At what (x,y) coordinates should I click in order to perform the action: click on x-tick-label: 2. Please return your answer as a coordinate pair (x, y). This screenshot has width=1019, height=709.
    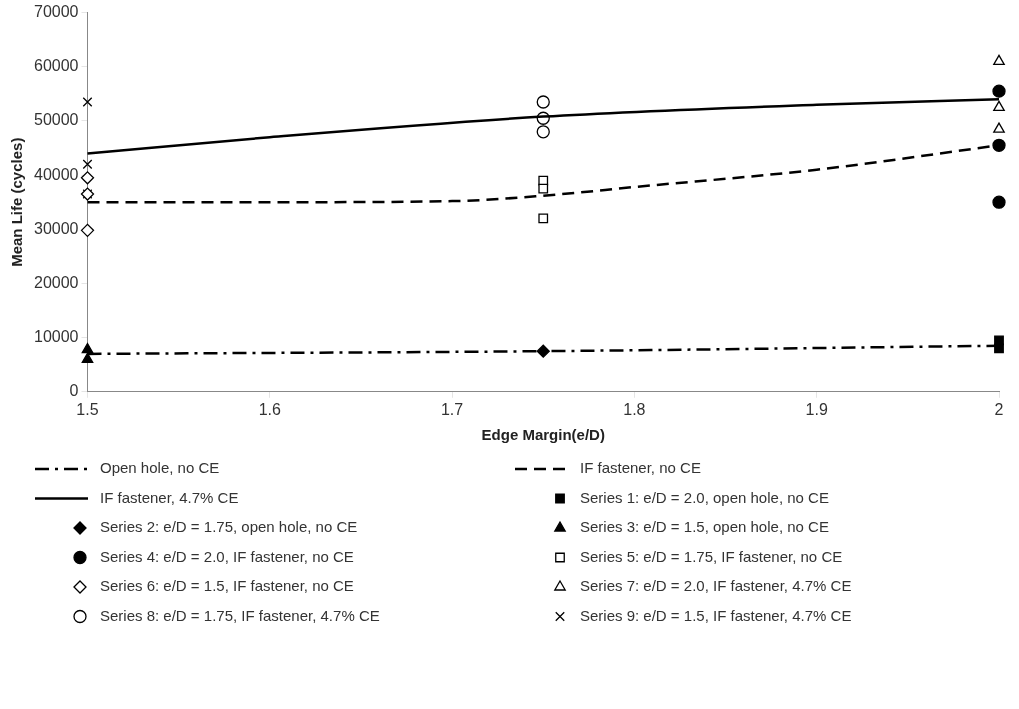
    Looking at the image, I should click on (999, 409).